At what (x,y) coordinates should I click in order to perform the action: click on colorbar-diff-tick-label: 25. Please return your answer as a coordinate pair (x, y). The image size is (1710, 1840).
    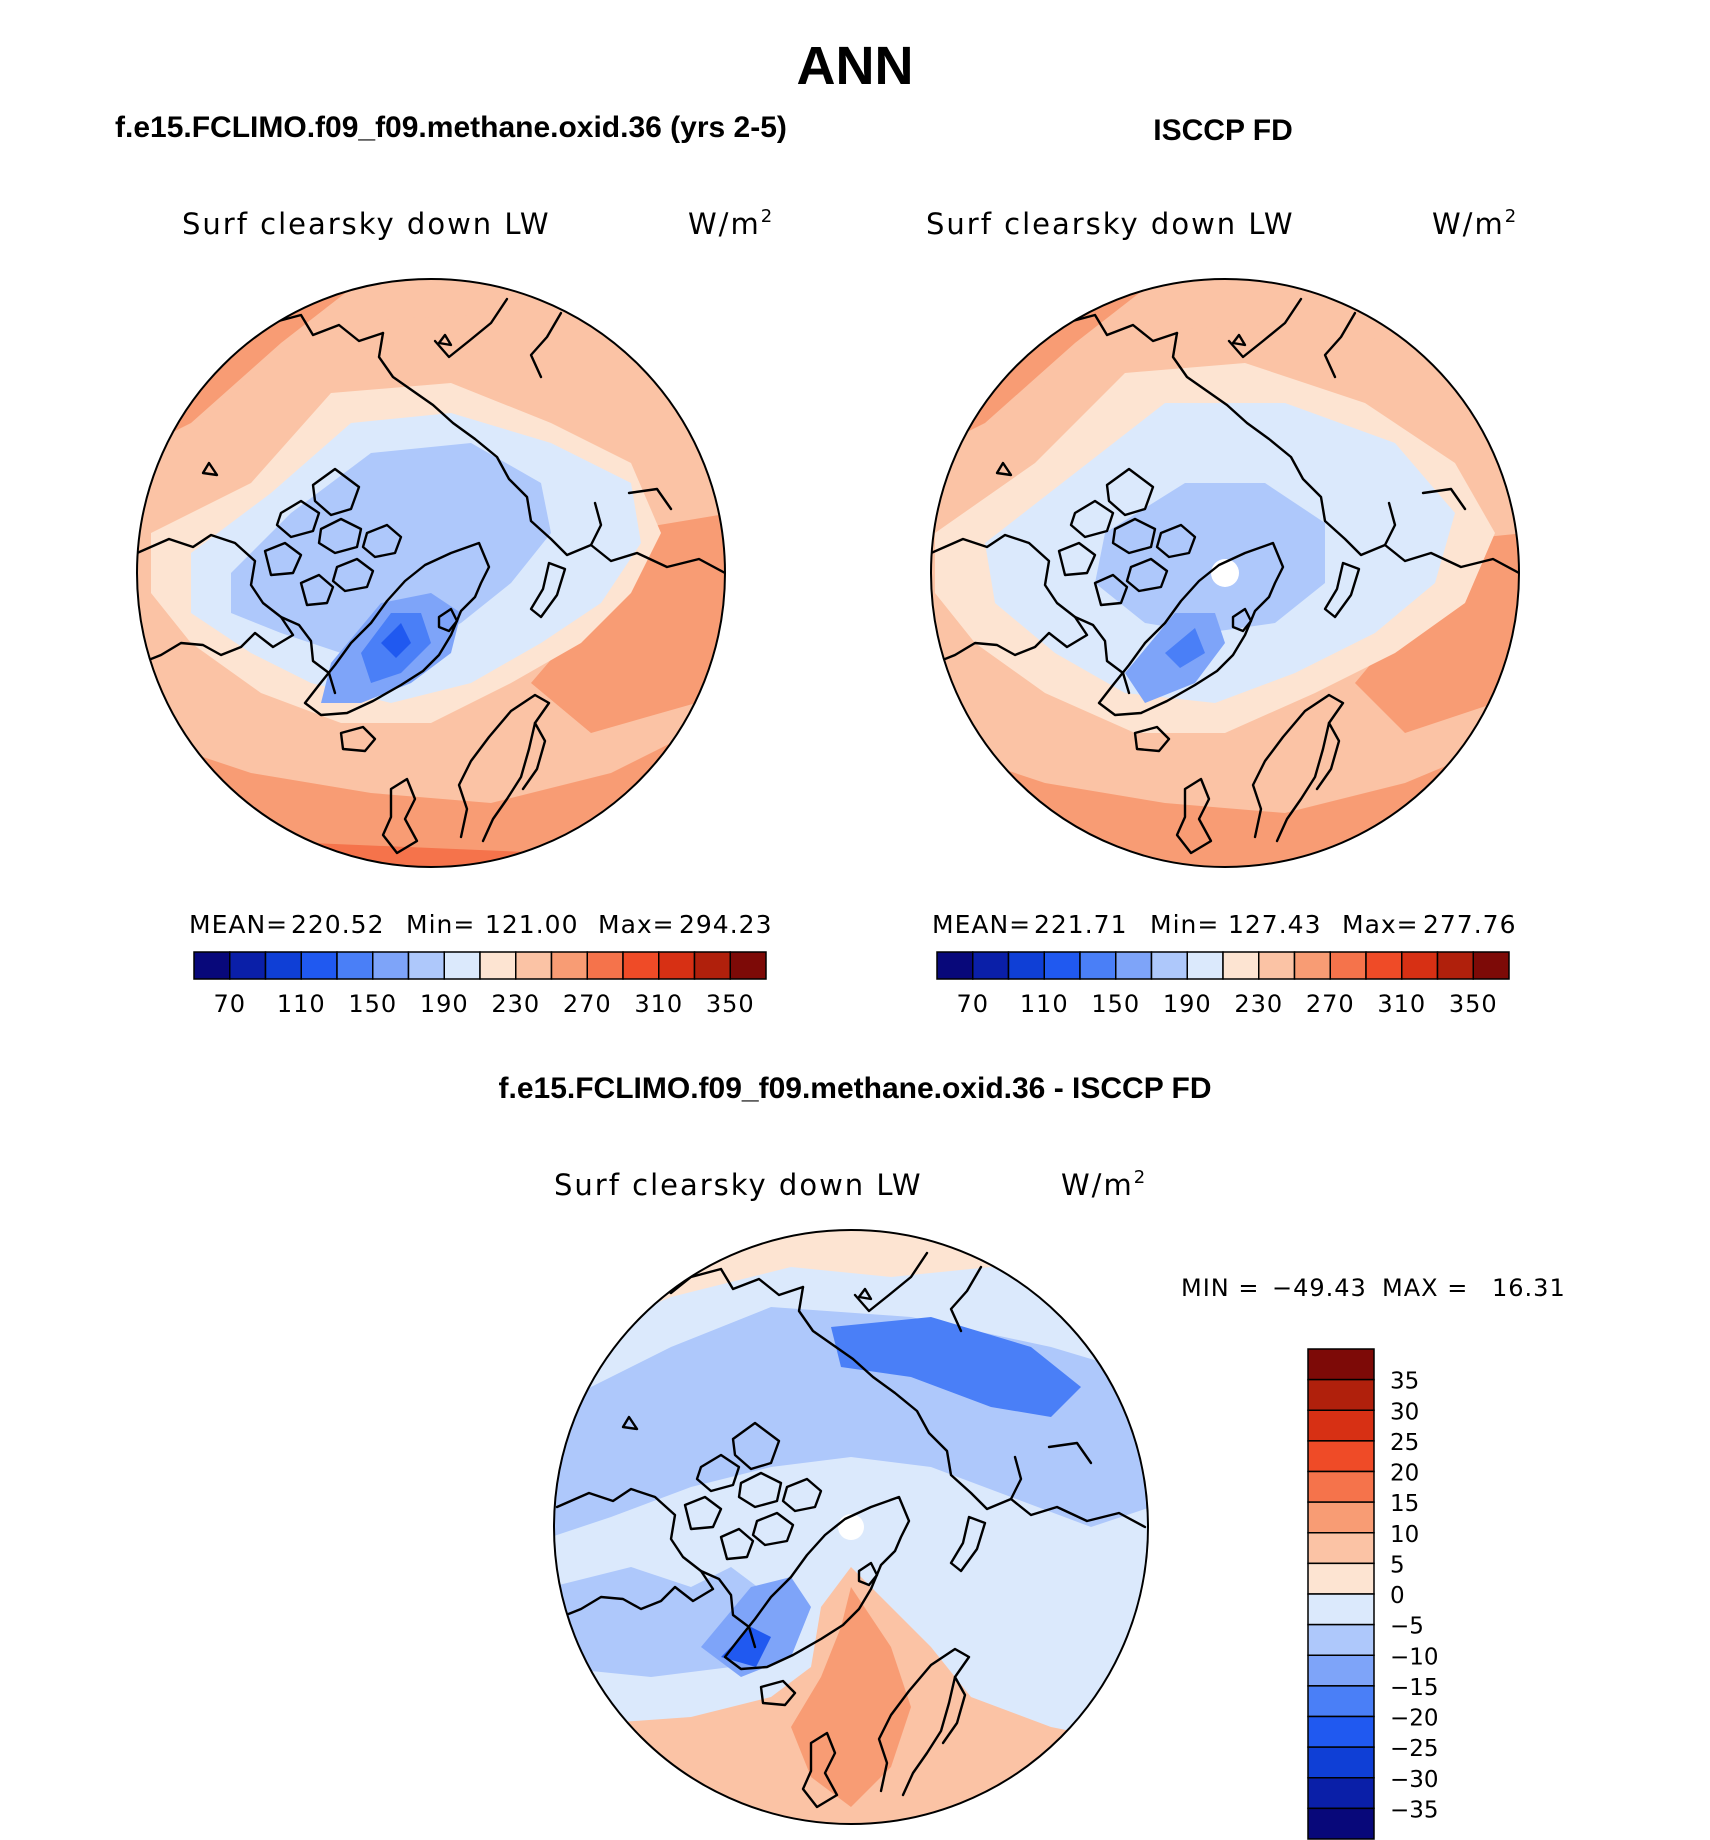
    Looking at the image, I should click on (1404, 1443).